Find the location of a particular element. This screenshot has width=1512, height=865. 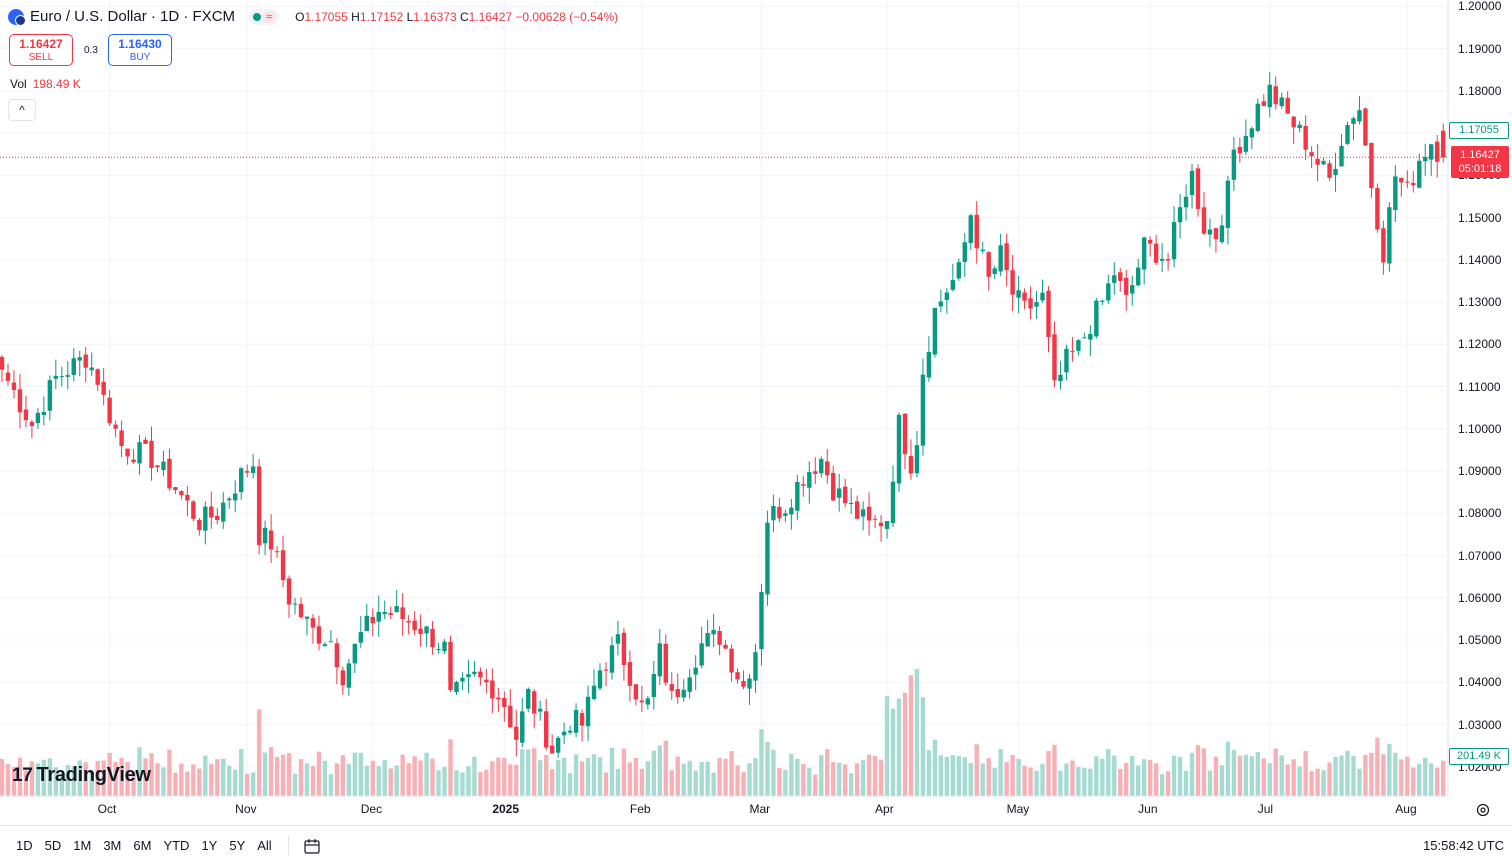

tradingview-logo: 17 TradingView is located at coordinates (81, 775).